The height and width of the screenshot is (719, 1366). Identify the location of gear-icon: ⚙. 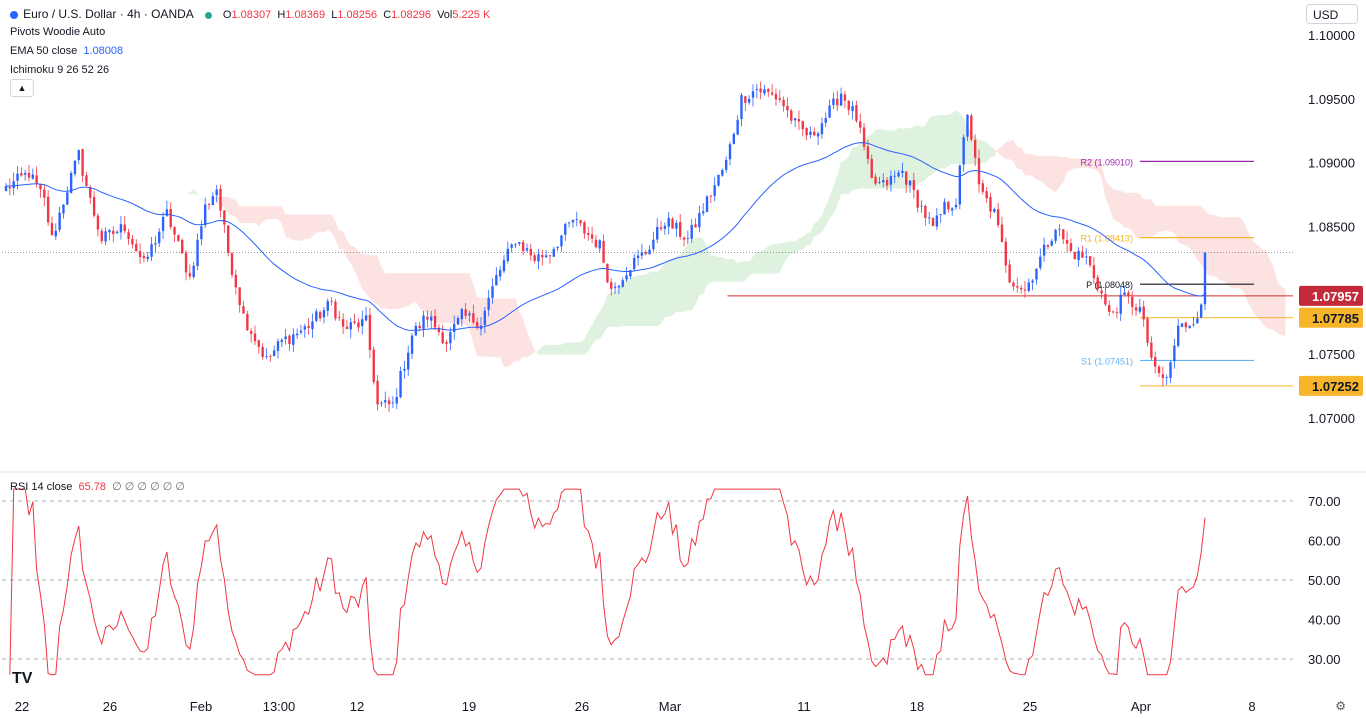
(1340, 706).